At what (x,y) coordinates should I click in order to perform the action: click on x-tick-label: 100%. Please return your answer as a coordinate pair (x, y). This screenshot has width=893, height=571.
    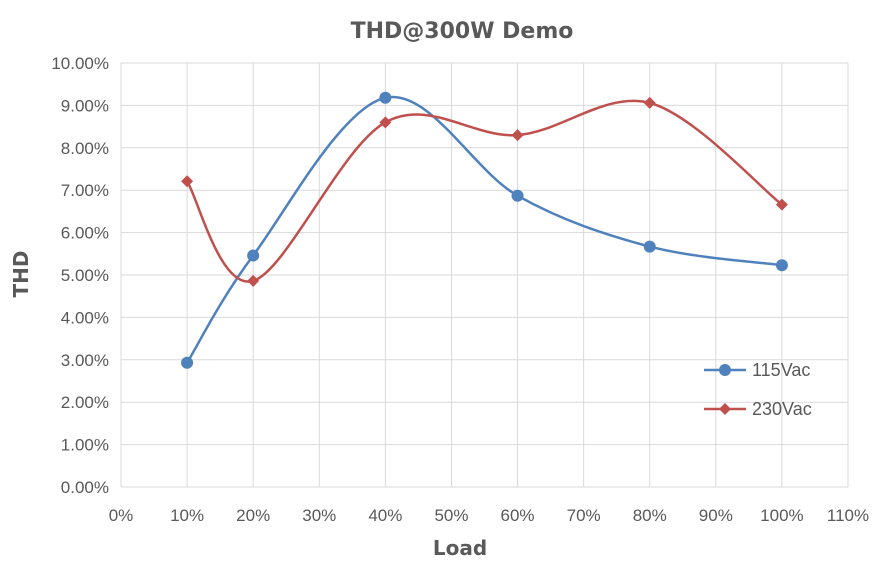
    Looking at the image, I should click on (781, 515).